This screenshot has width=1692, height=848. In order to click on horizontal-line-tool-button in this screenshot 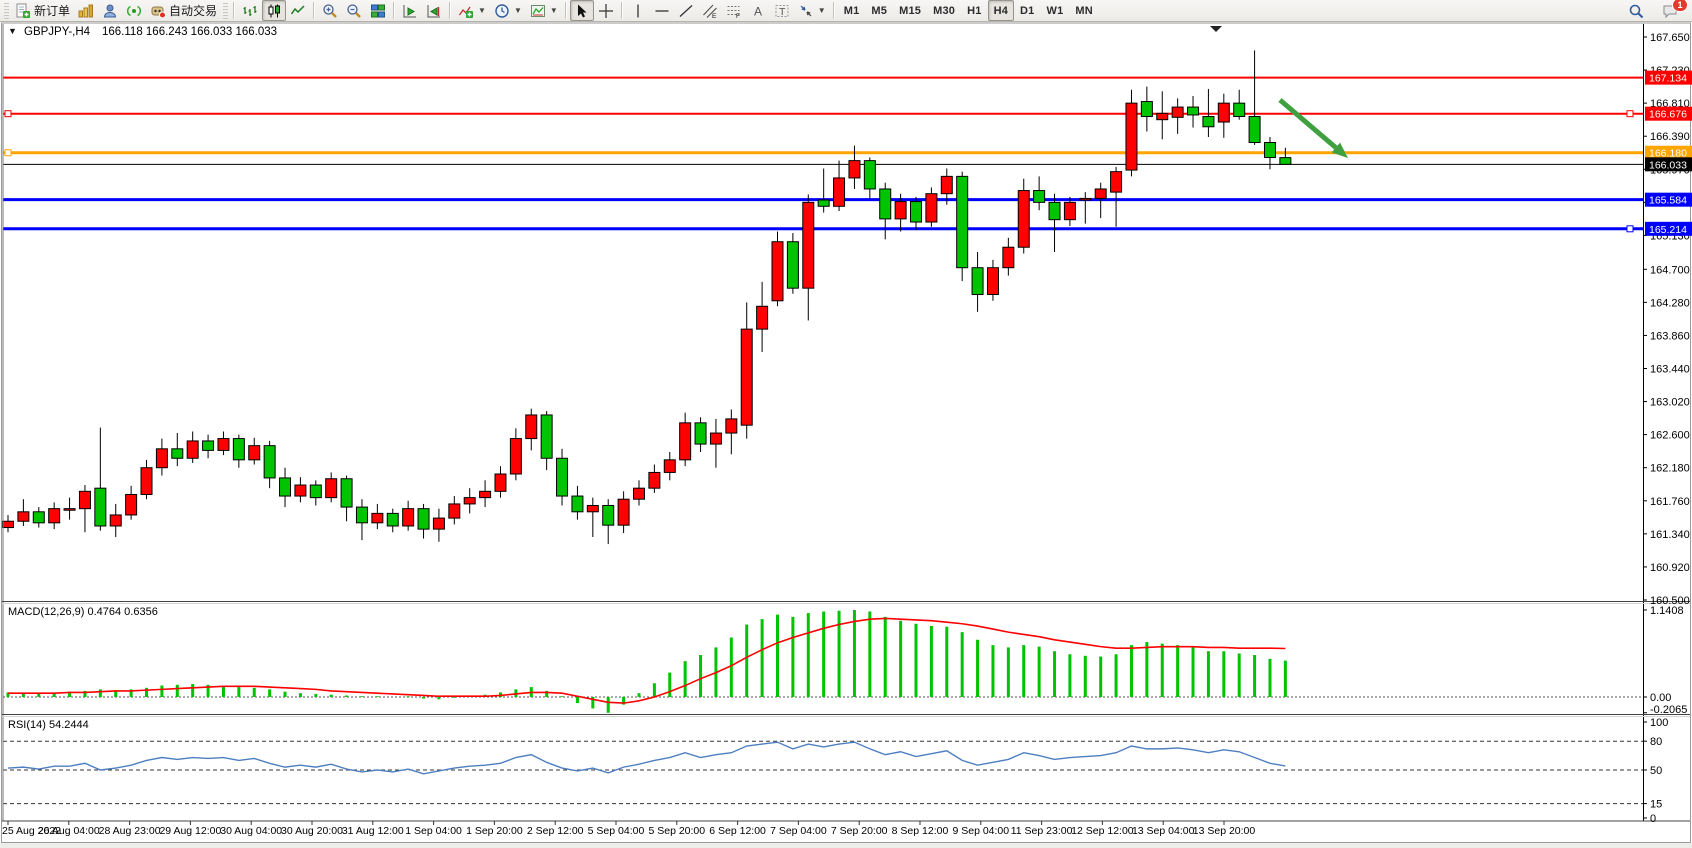, I will do `click(662, 10)`.